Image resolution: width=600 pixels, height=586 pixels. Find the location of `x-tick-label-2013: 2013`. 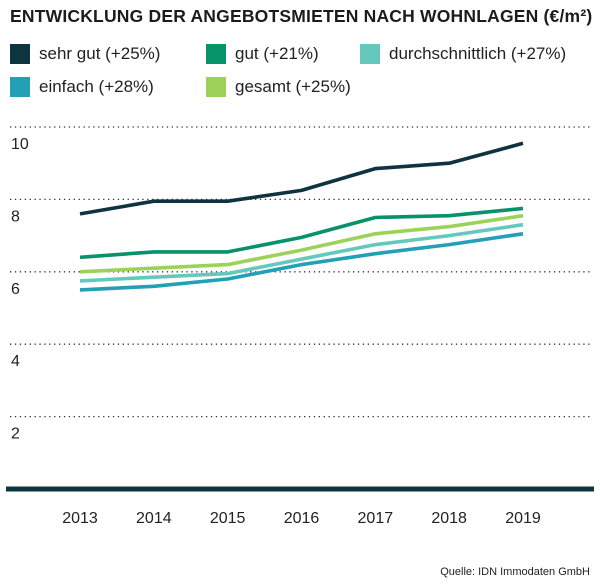

x-tick-label-2013: 2013 is located at coordinates (80, 518).